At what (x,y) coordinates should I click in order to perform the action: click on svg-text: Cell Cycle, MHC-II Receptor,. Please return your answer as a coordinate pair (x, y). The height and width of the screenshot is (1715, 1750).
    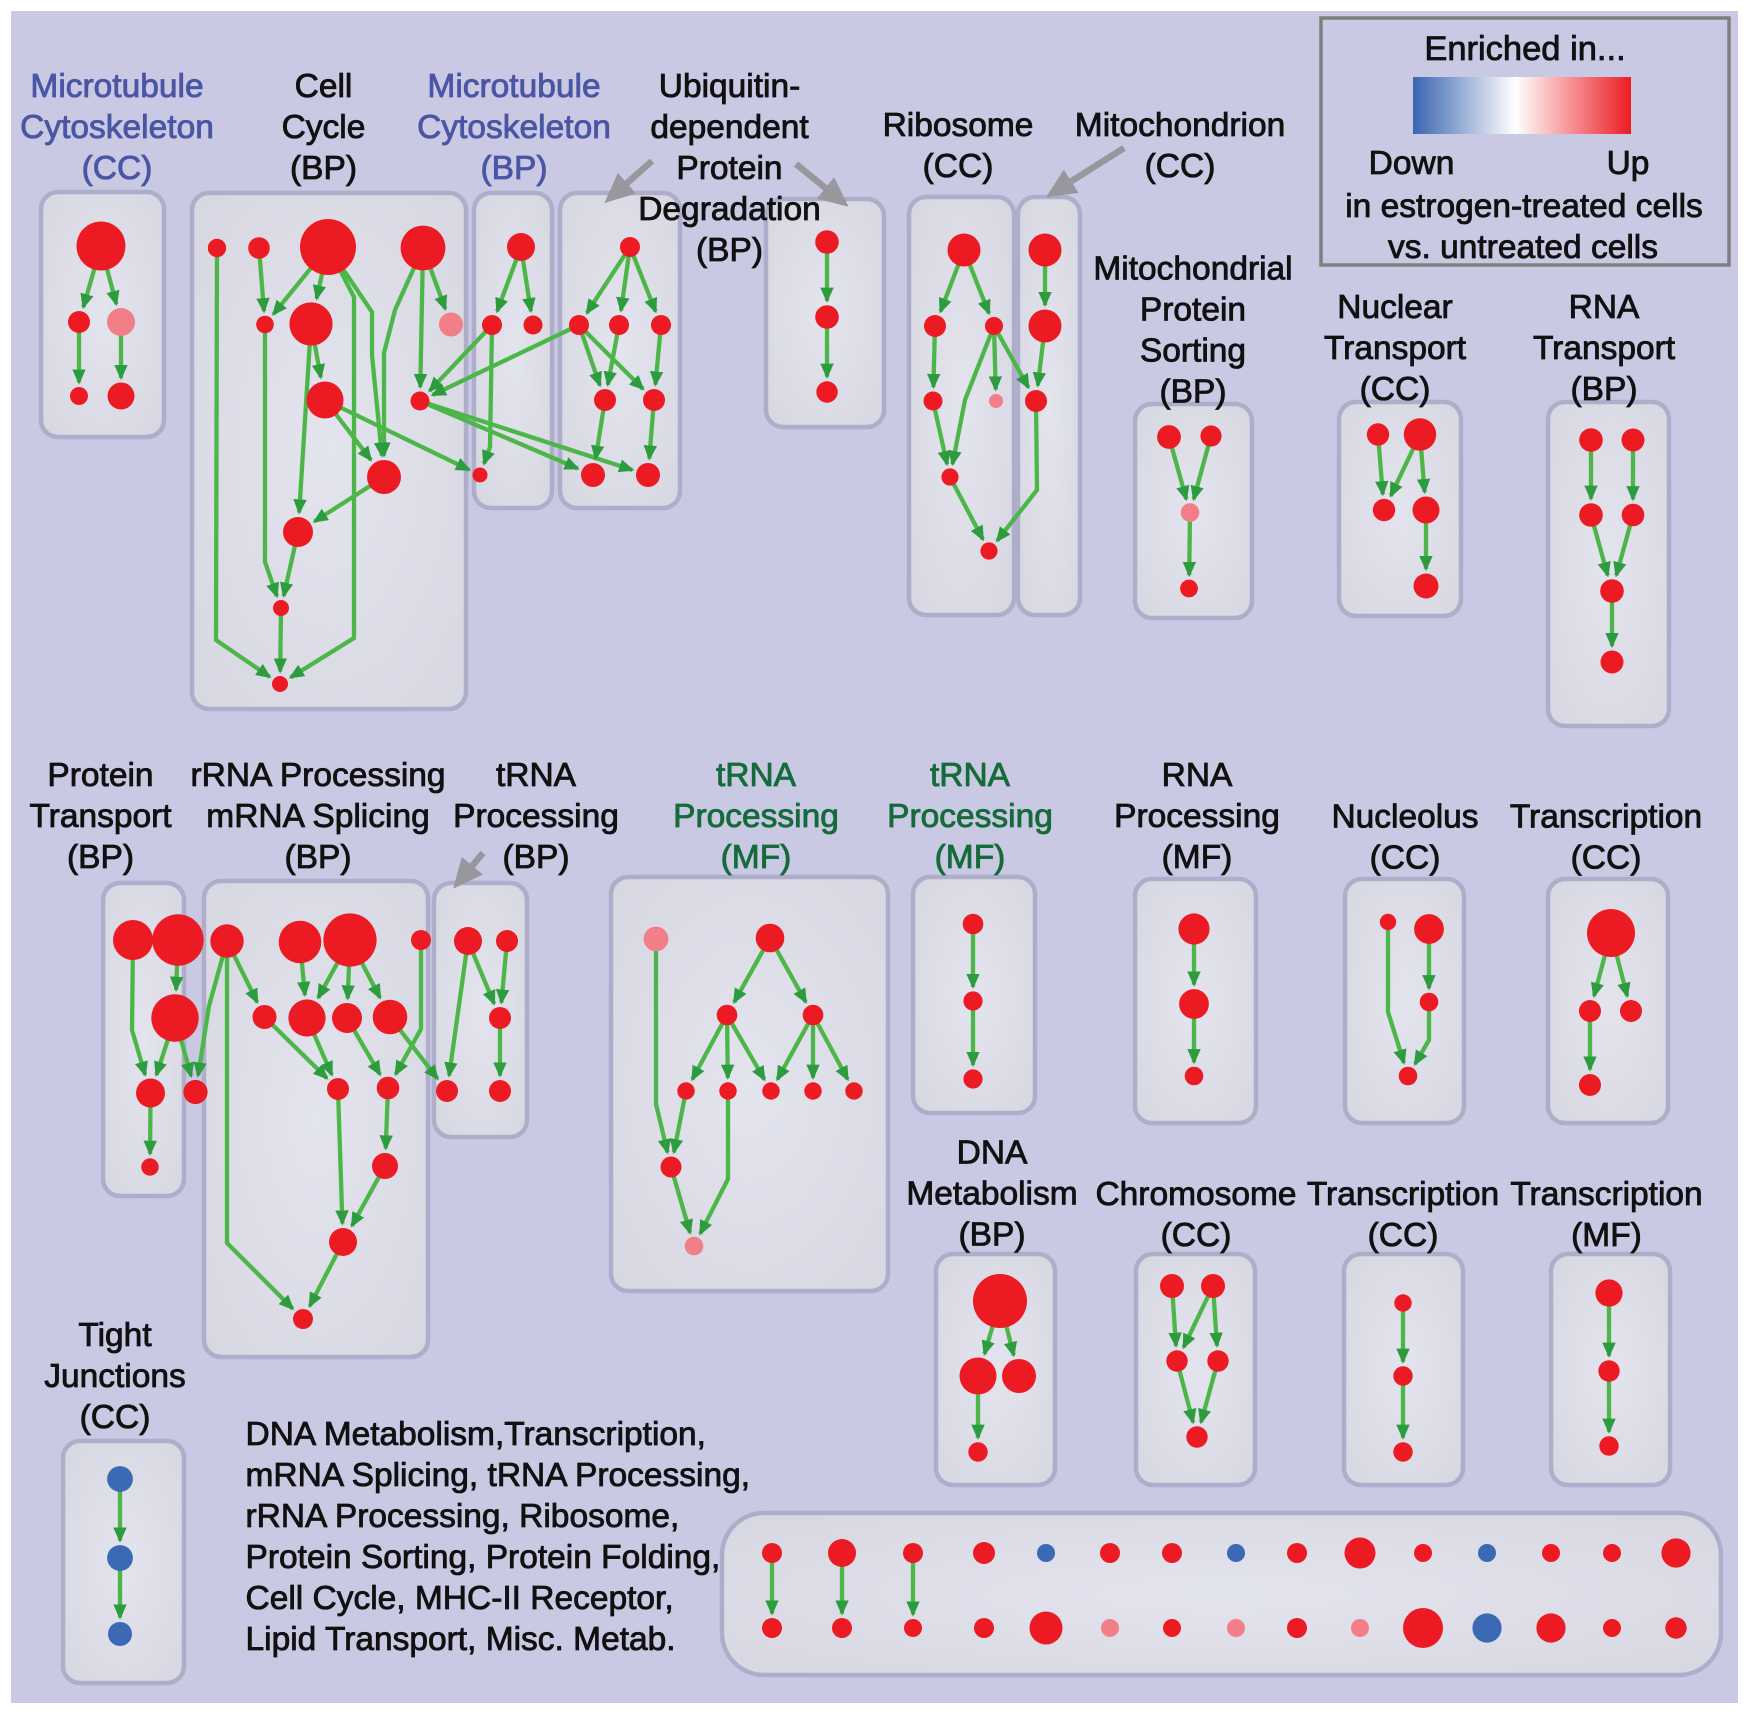
    Looking at the image, I should click on (460, 1598).